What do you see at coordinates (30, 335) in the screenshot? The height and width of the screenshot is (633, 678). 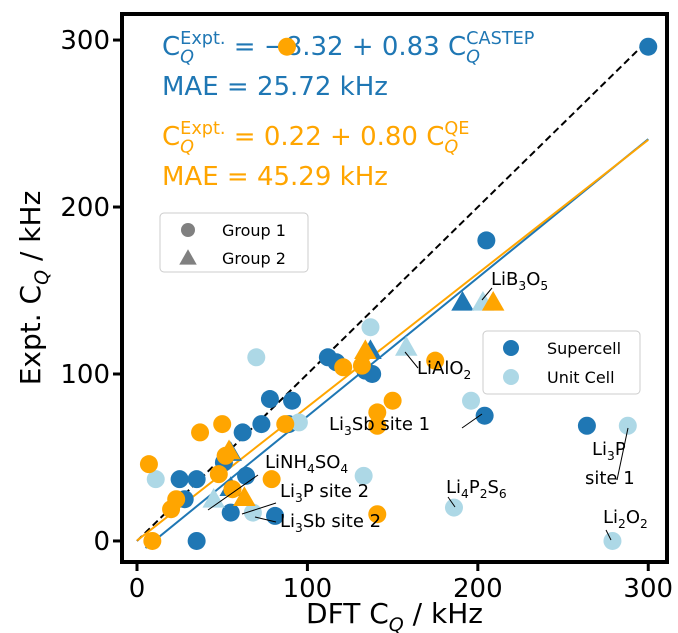 I see `y-axis-label-text: Expt. C` at bounding box center [30, 335].